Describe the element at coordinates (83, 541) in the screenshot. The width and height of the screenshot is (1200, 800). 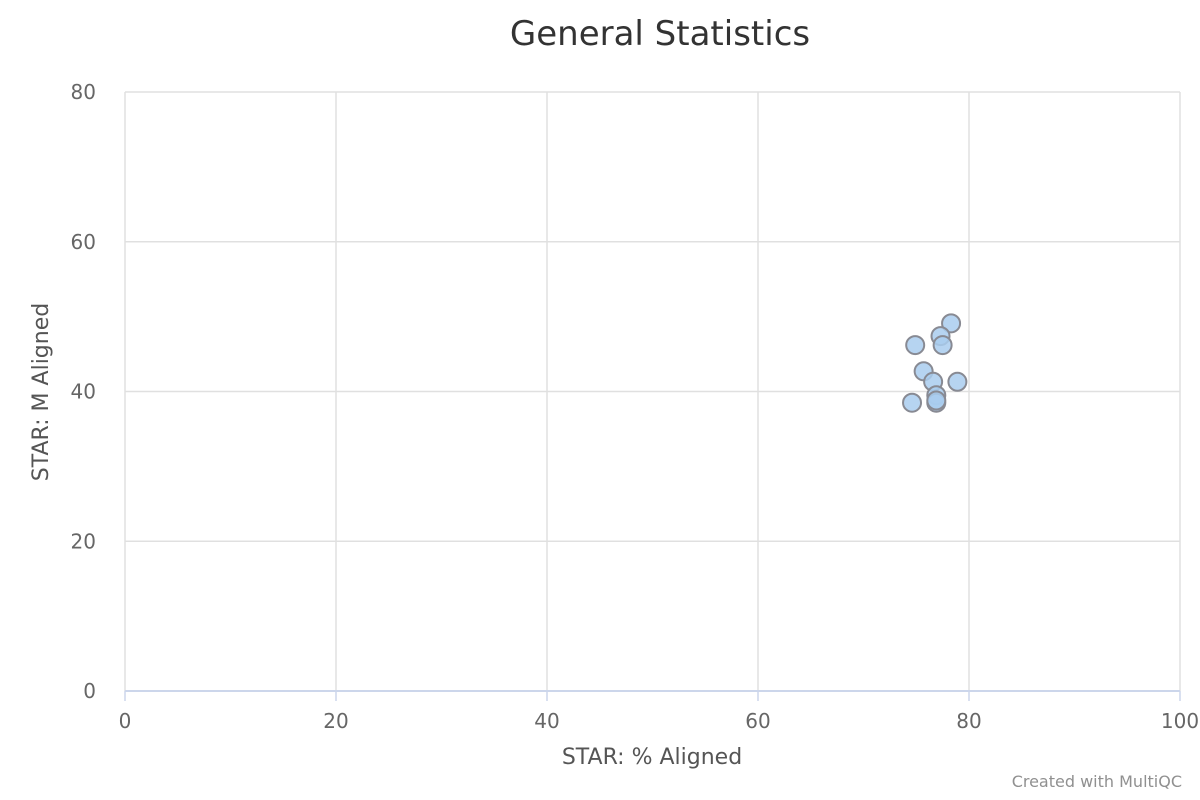
I see `y-tick-label: 20` at that location.